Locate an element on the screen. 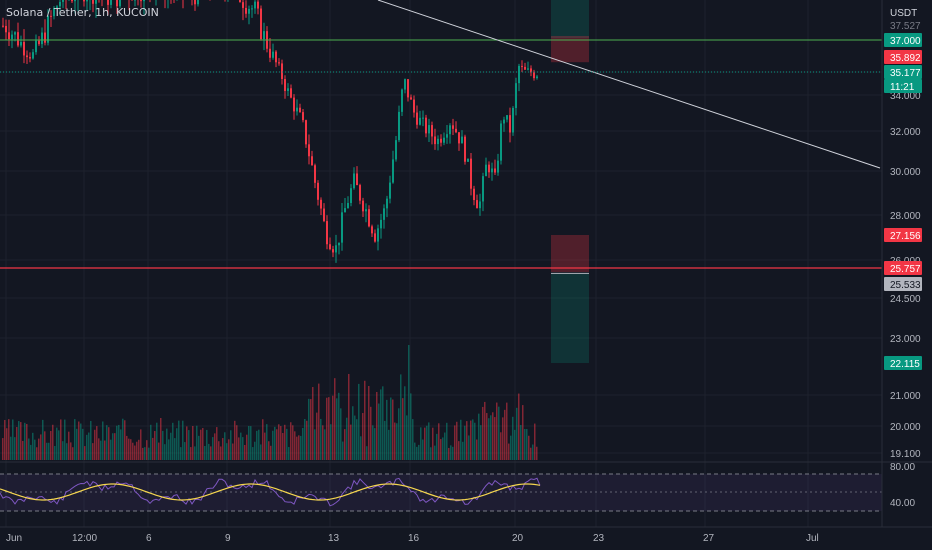 This screenshot has width=932, height=550. price-badge: 35.892 is located at coordinates (903, 57).